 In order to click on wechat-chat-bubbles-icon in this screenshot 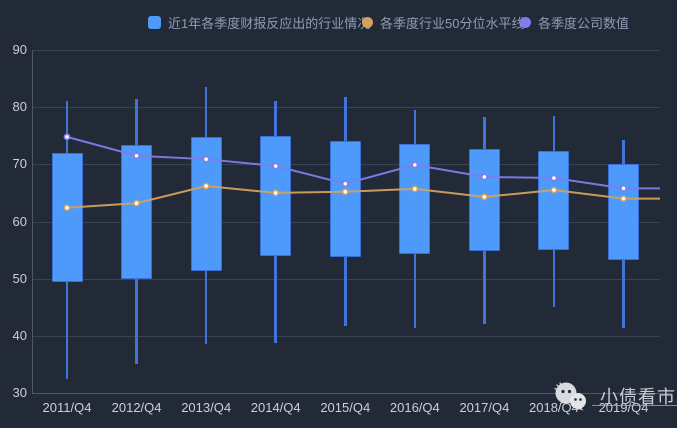, I will do `click(570, 396)`.